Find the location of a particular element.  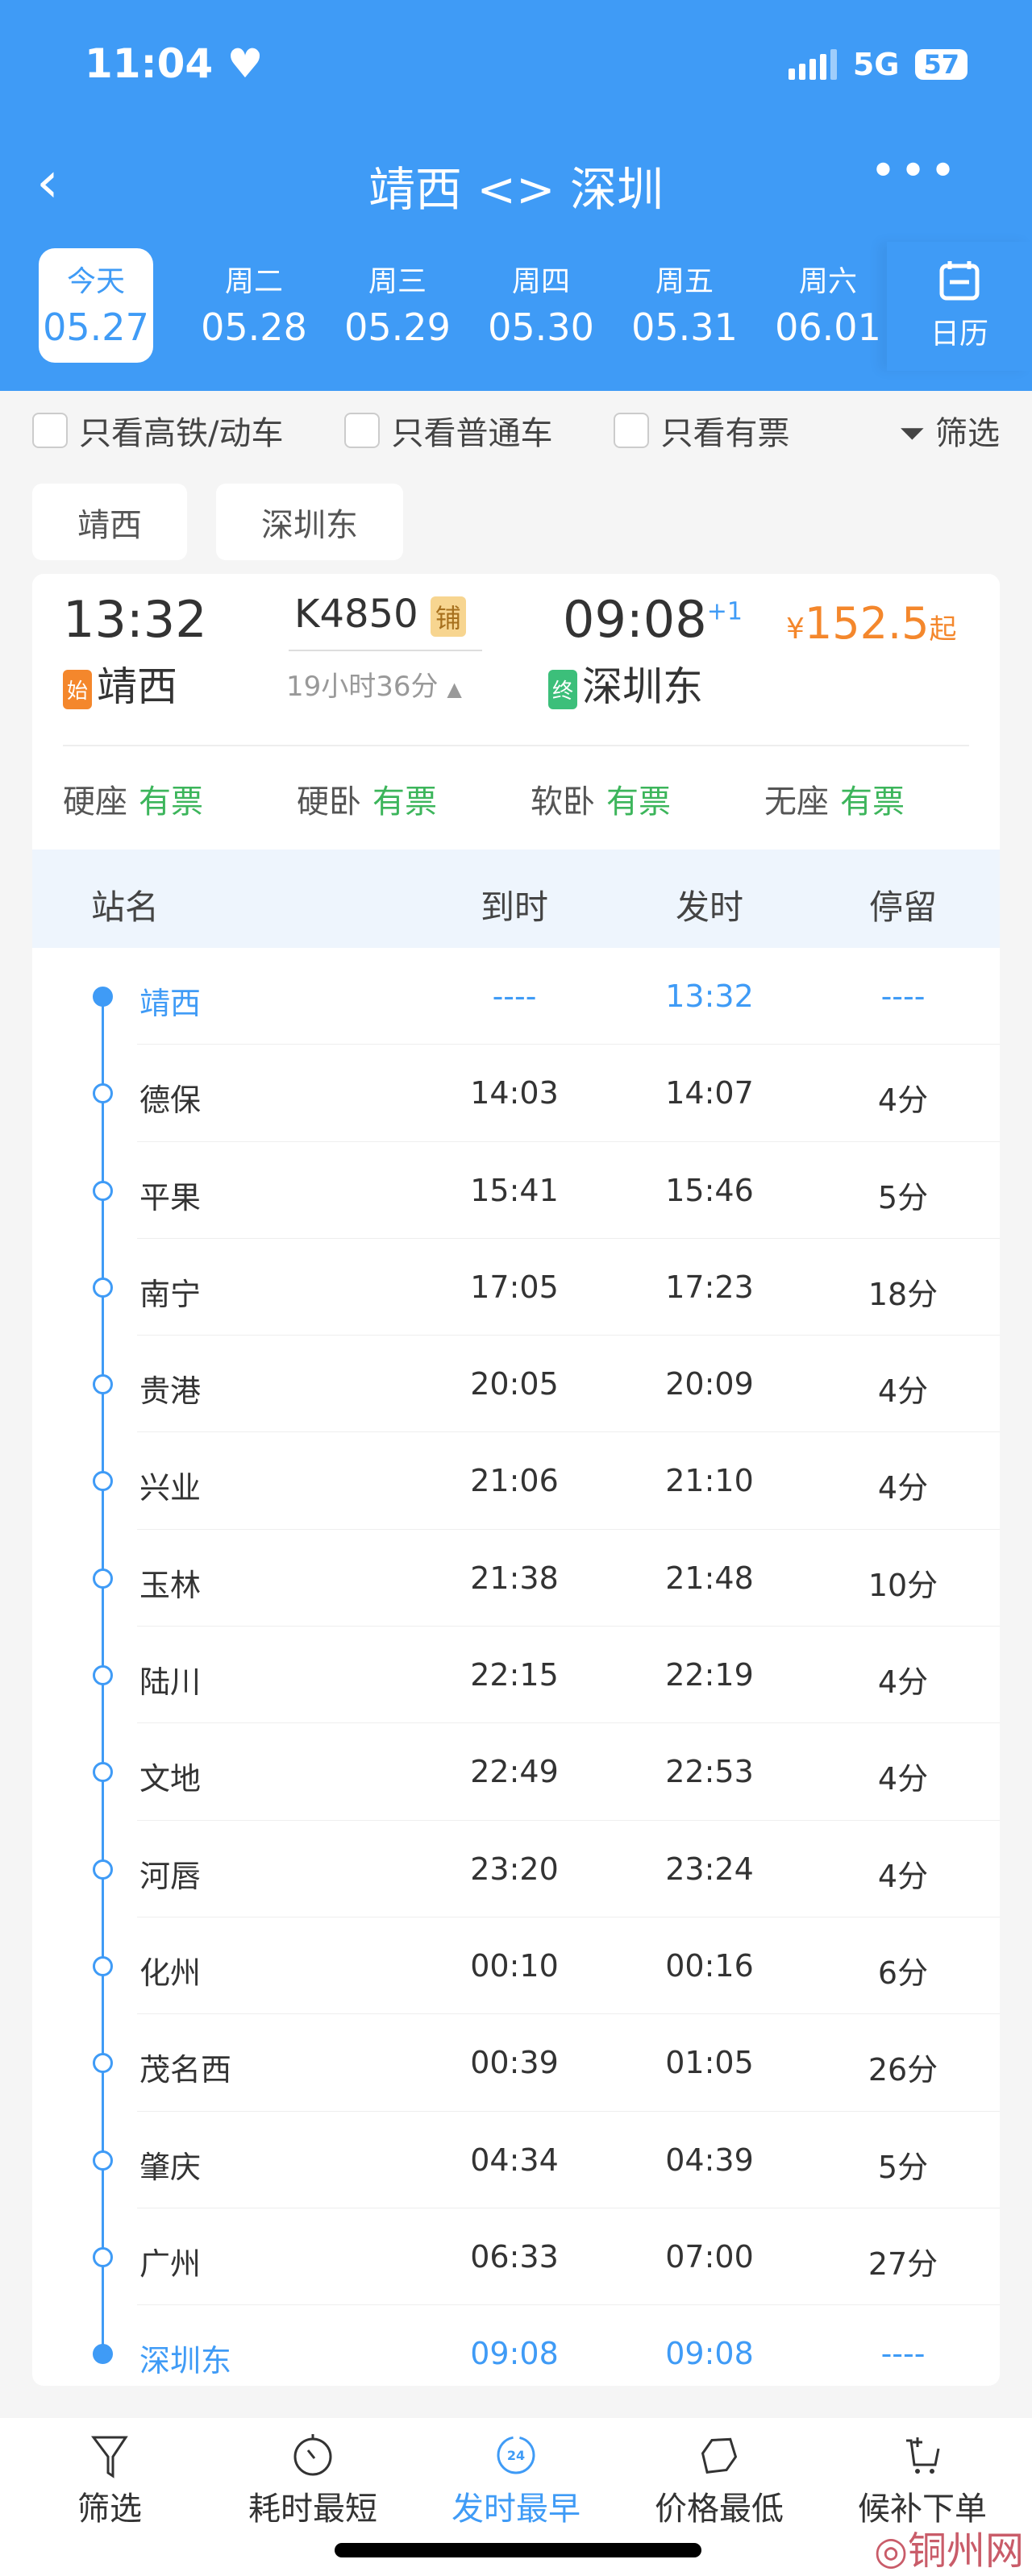

seat-item: 硬卧 有票 is located at coordinates (414, 798).